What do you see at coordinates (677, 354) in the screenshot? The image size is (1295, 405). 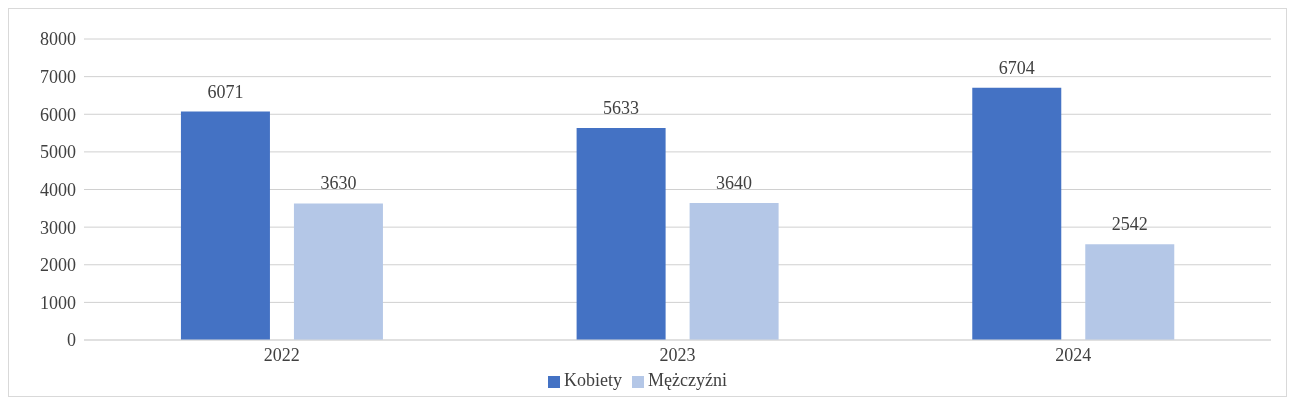 I see `x-tick-label: 2023` at bounding box center [677, 354].